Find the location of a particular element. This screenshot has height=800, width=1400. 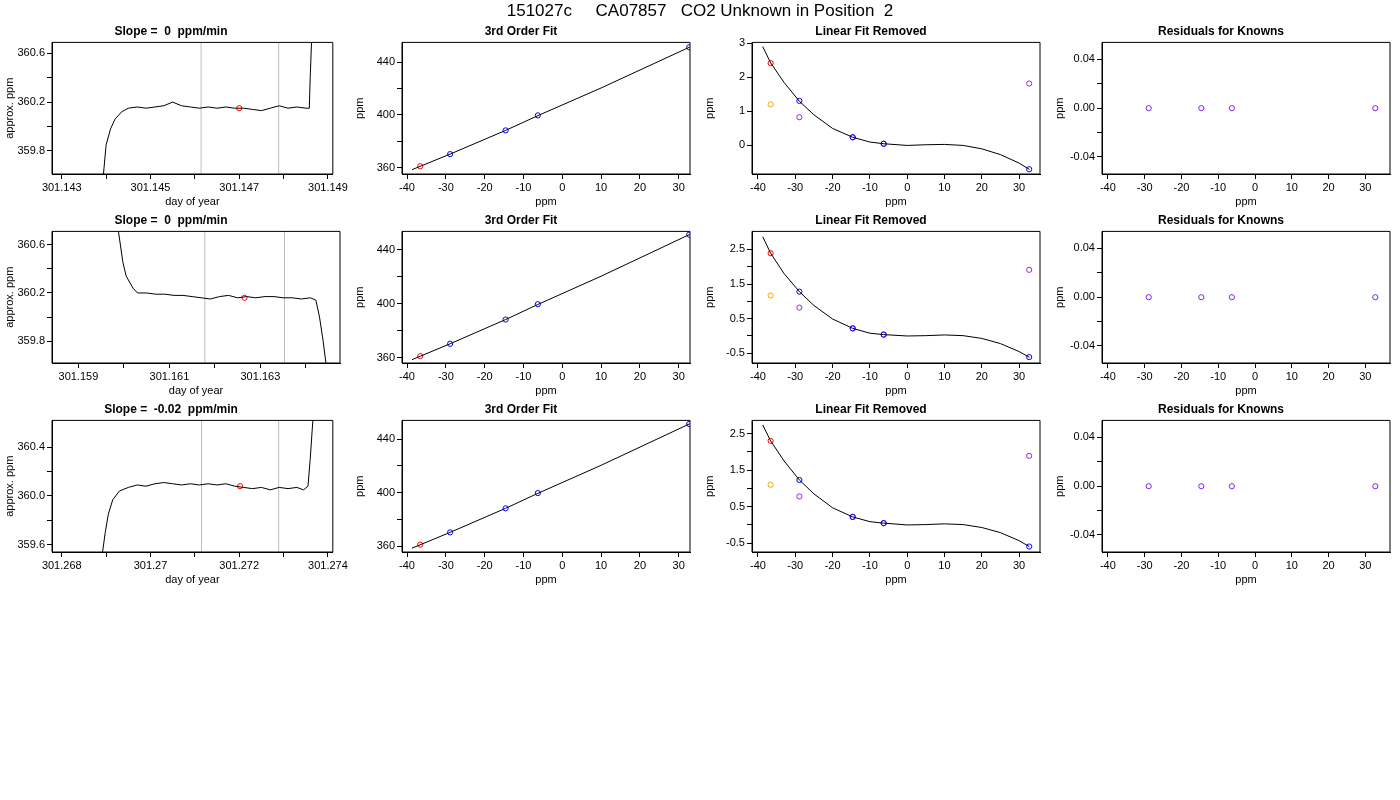

y-tick-label: 360.2 is located at coordinates (31, 292).